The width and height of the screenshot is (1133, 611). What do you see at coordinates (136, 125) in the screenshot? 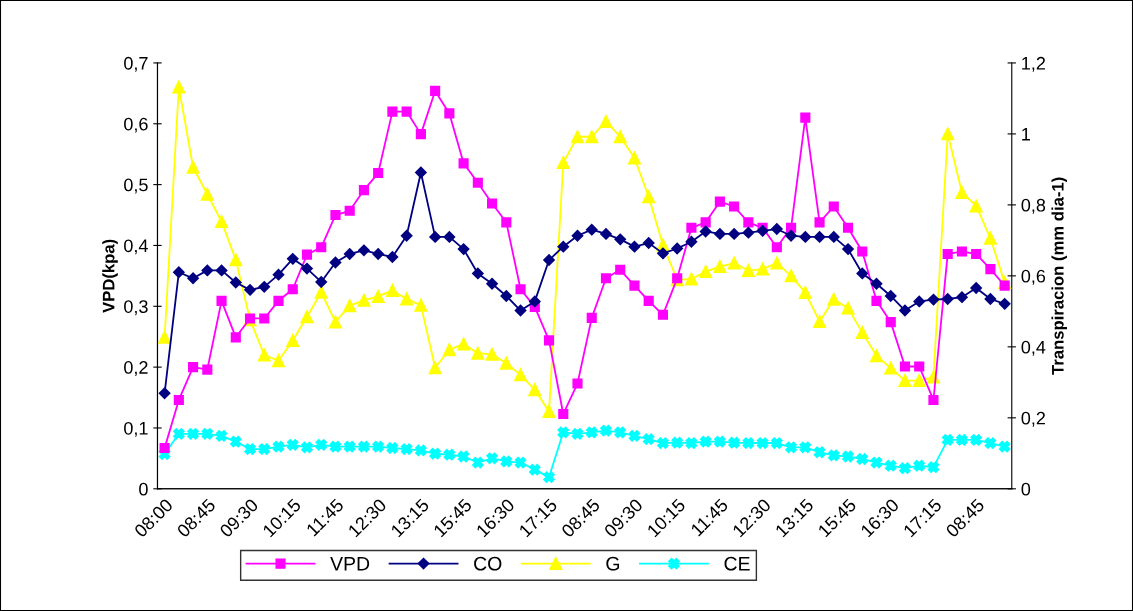
I see `y-tick-label: 0,6` at bounding box center [136, 125].